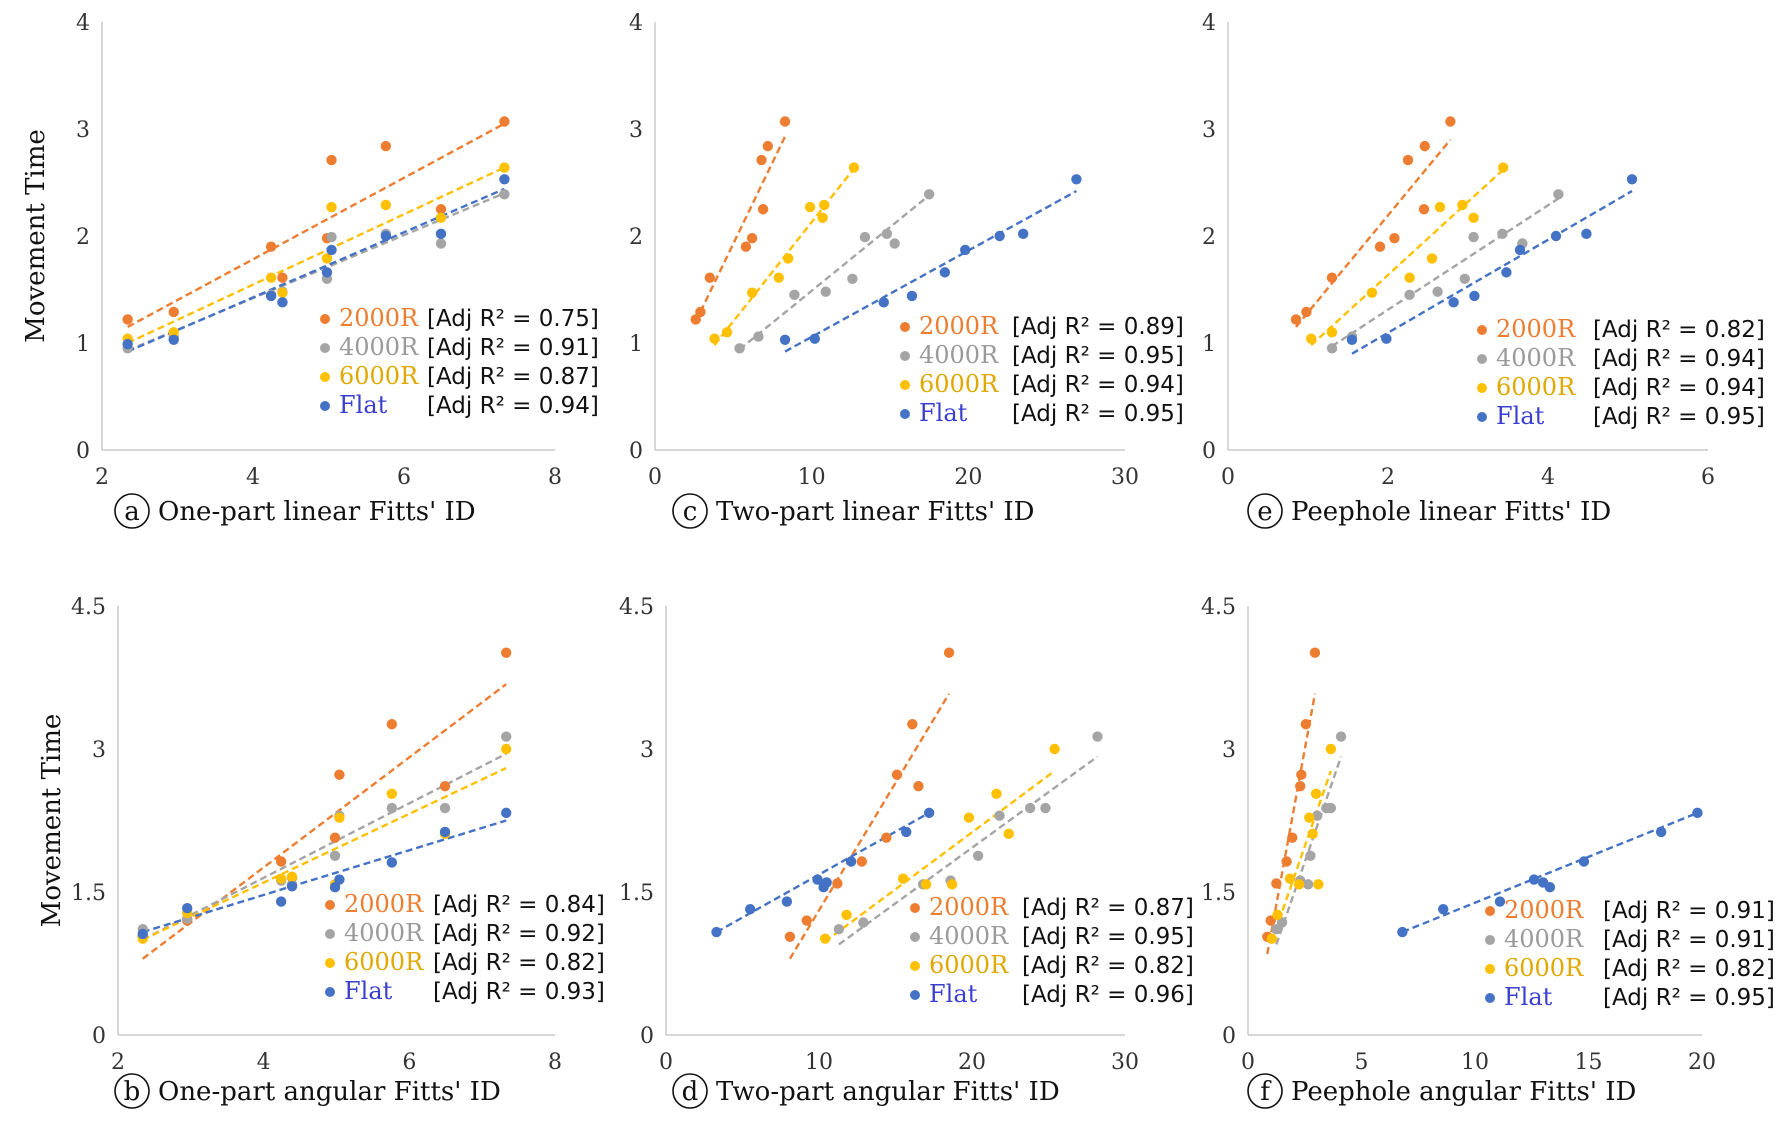  I want to click on legend-r2-flat: [Adj R² = 0.93], so click(519, 992).